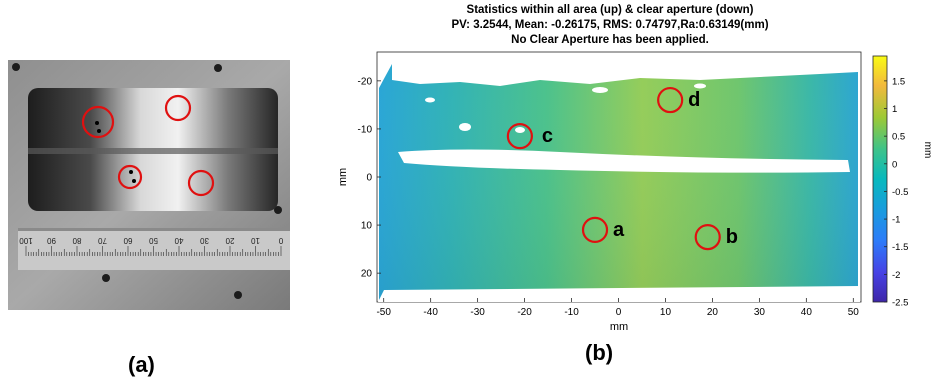 The height and width of the screenshot is (383, 931). What do you see at coordinates (154, 249) in the screenshot?
I see `ruler` at bounding box center [154, 249].